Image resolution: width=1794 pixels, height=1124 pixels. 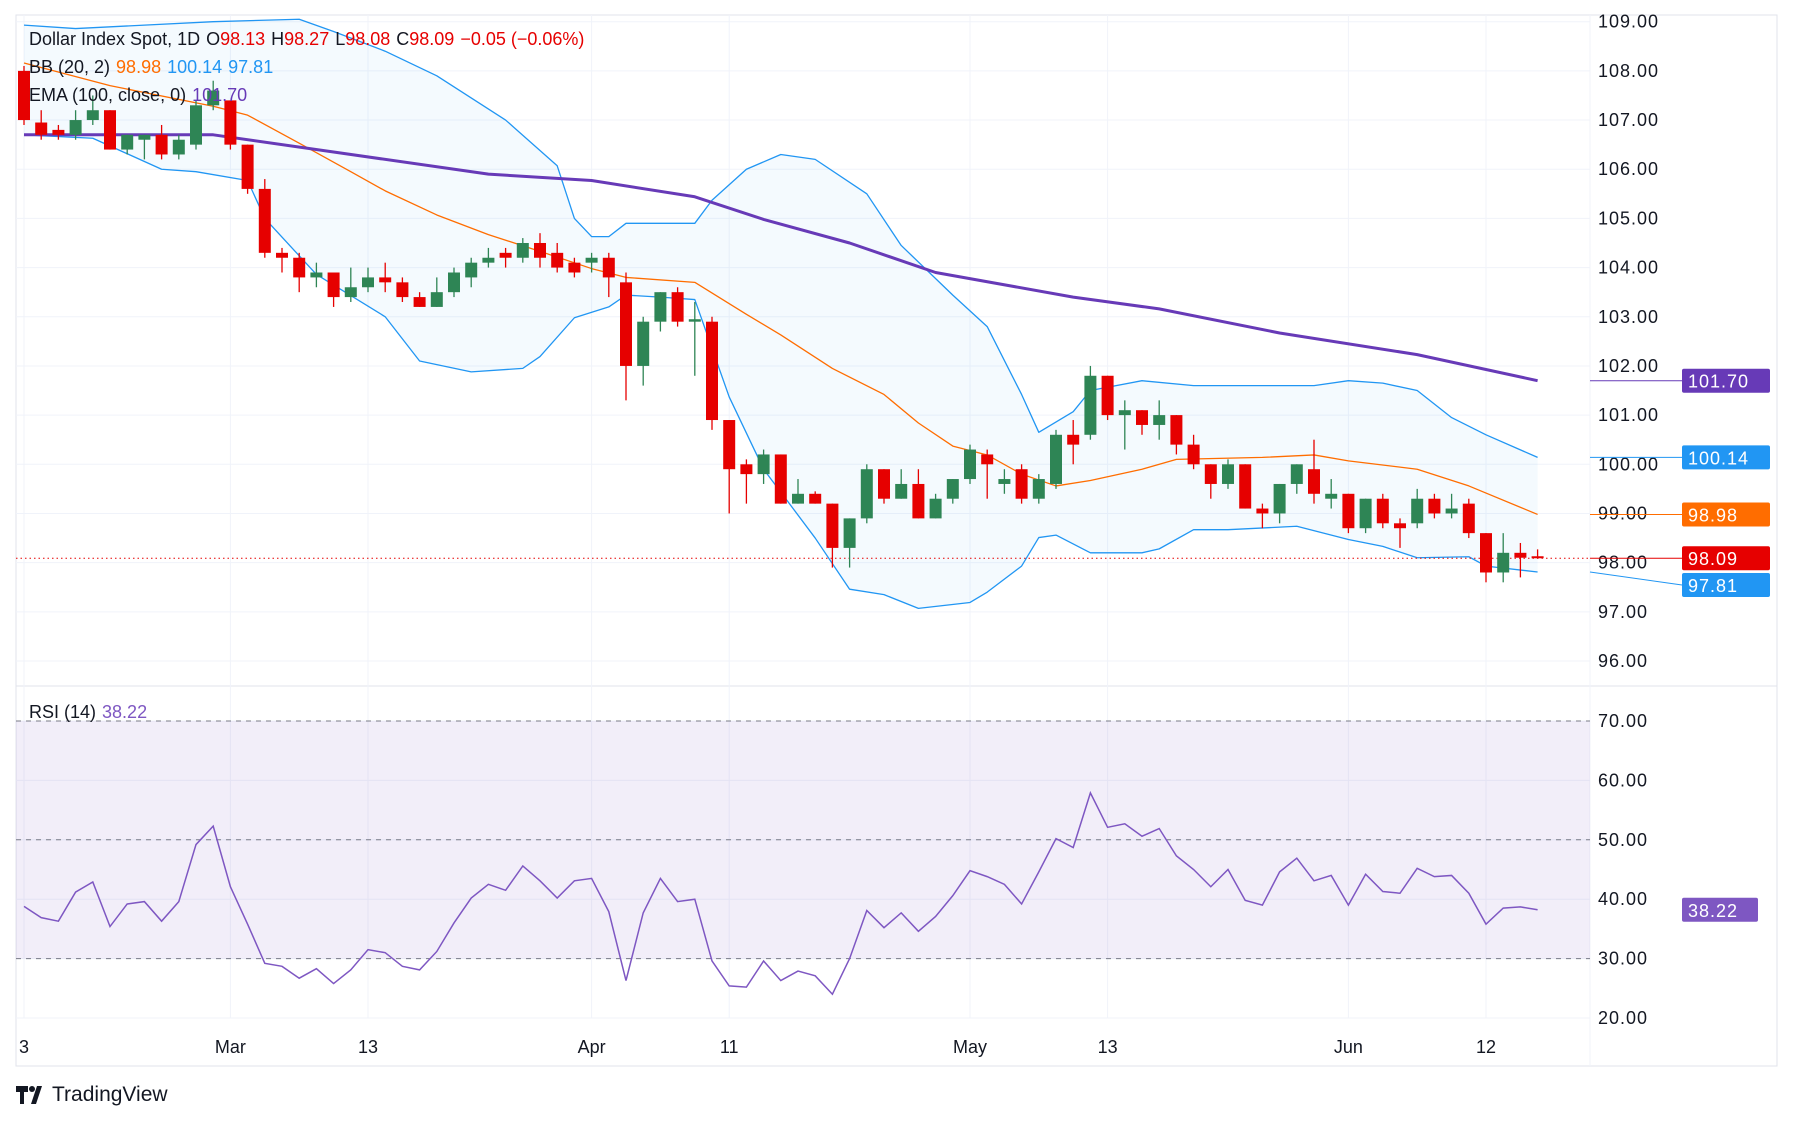 I want to click on tradingview-logo-icon, so click(x=29, y=1095).